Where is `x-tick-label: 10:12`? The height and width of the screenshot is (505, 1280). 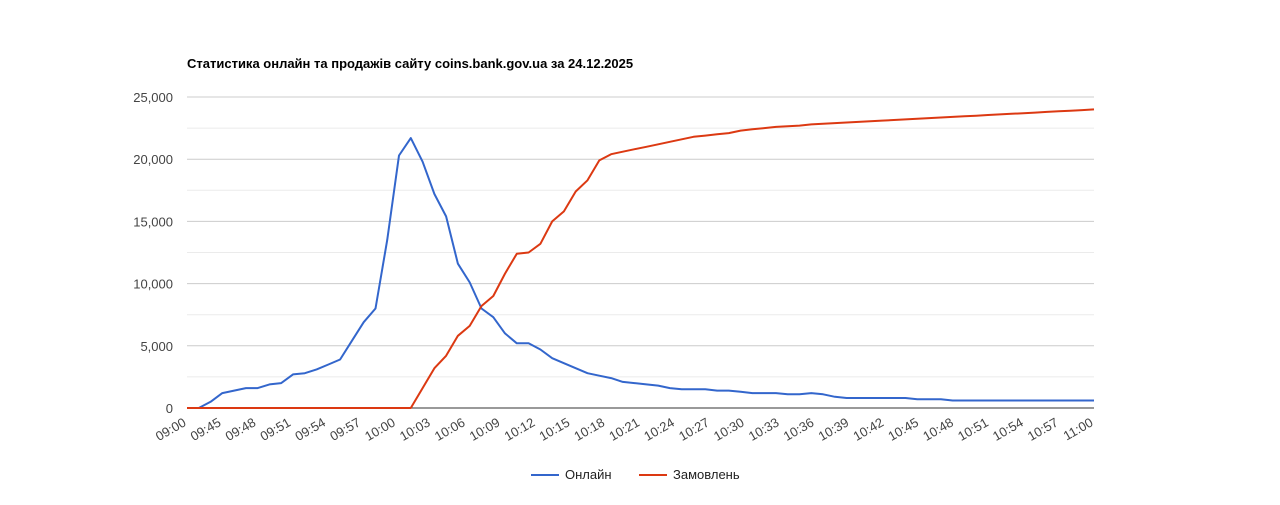 x-tick-label: 10:12 is located at coordinates (520, 429).